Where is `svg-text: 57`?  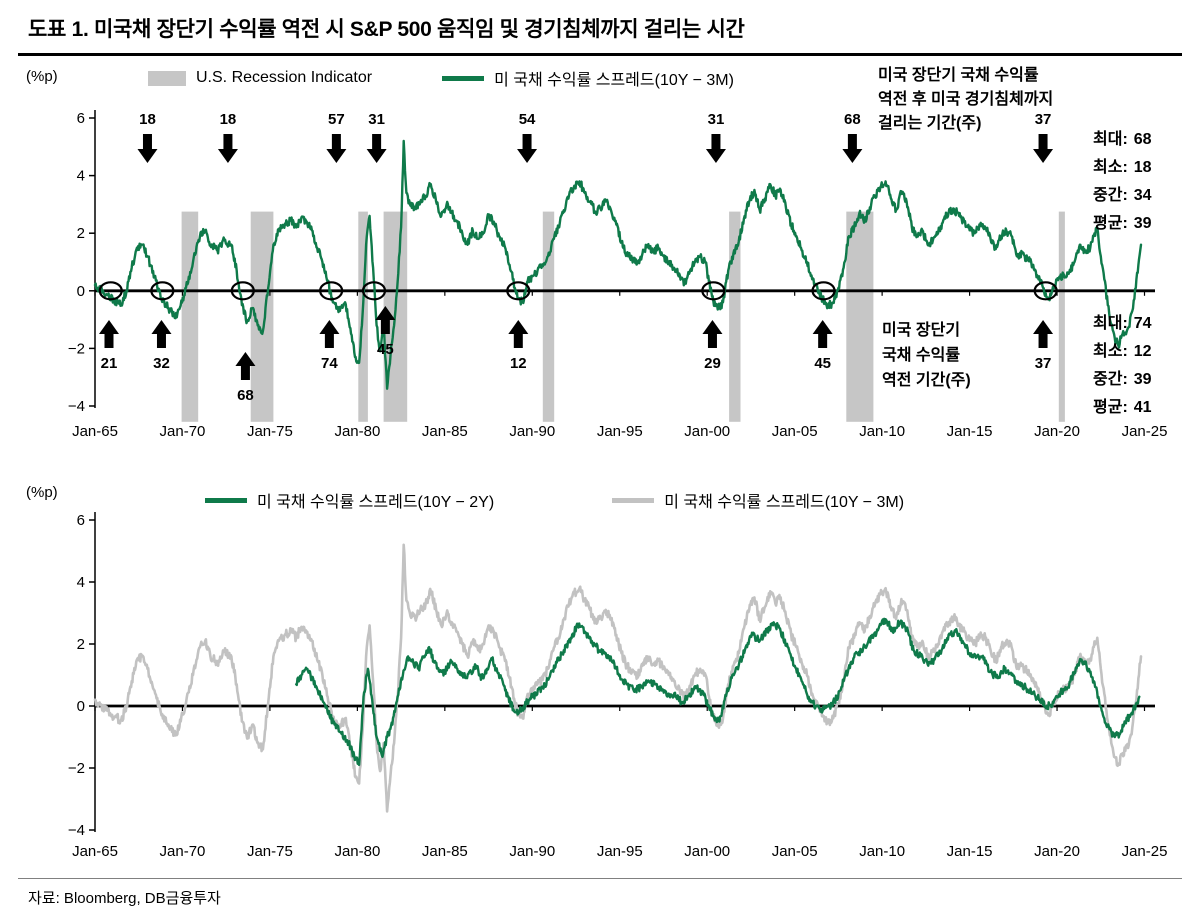 svg-text: 57 is located at coordinates (336, 119).